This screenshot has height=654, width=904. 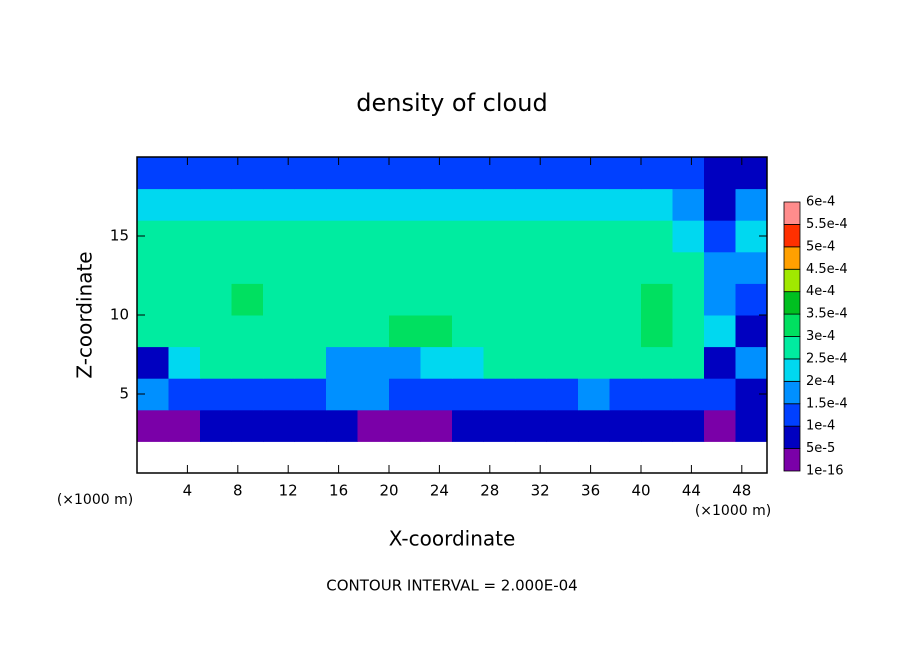 I want to click on x-tick-label: 36, so click(x=590, y=491).